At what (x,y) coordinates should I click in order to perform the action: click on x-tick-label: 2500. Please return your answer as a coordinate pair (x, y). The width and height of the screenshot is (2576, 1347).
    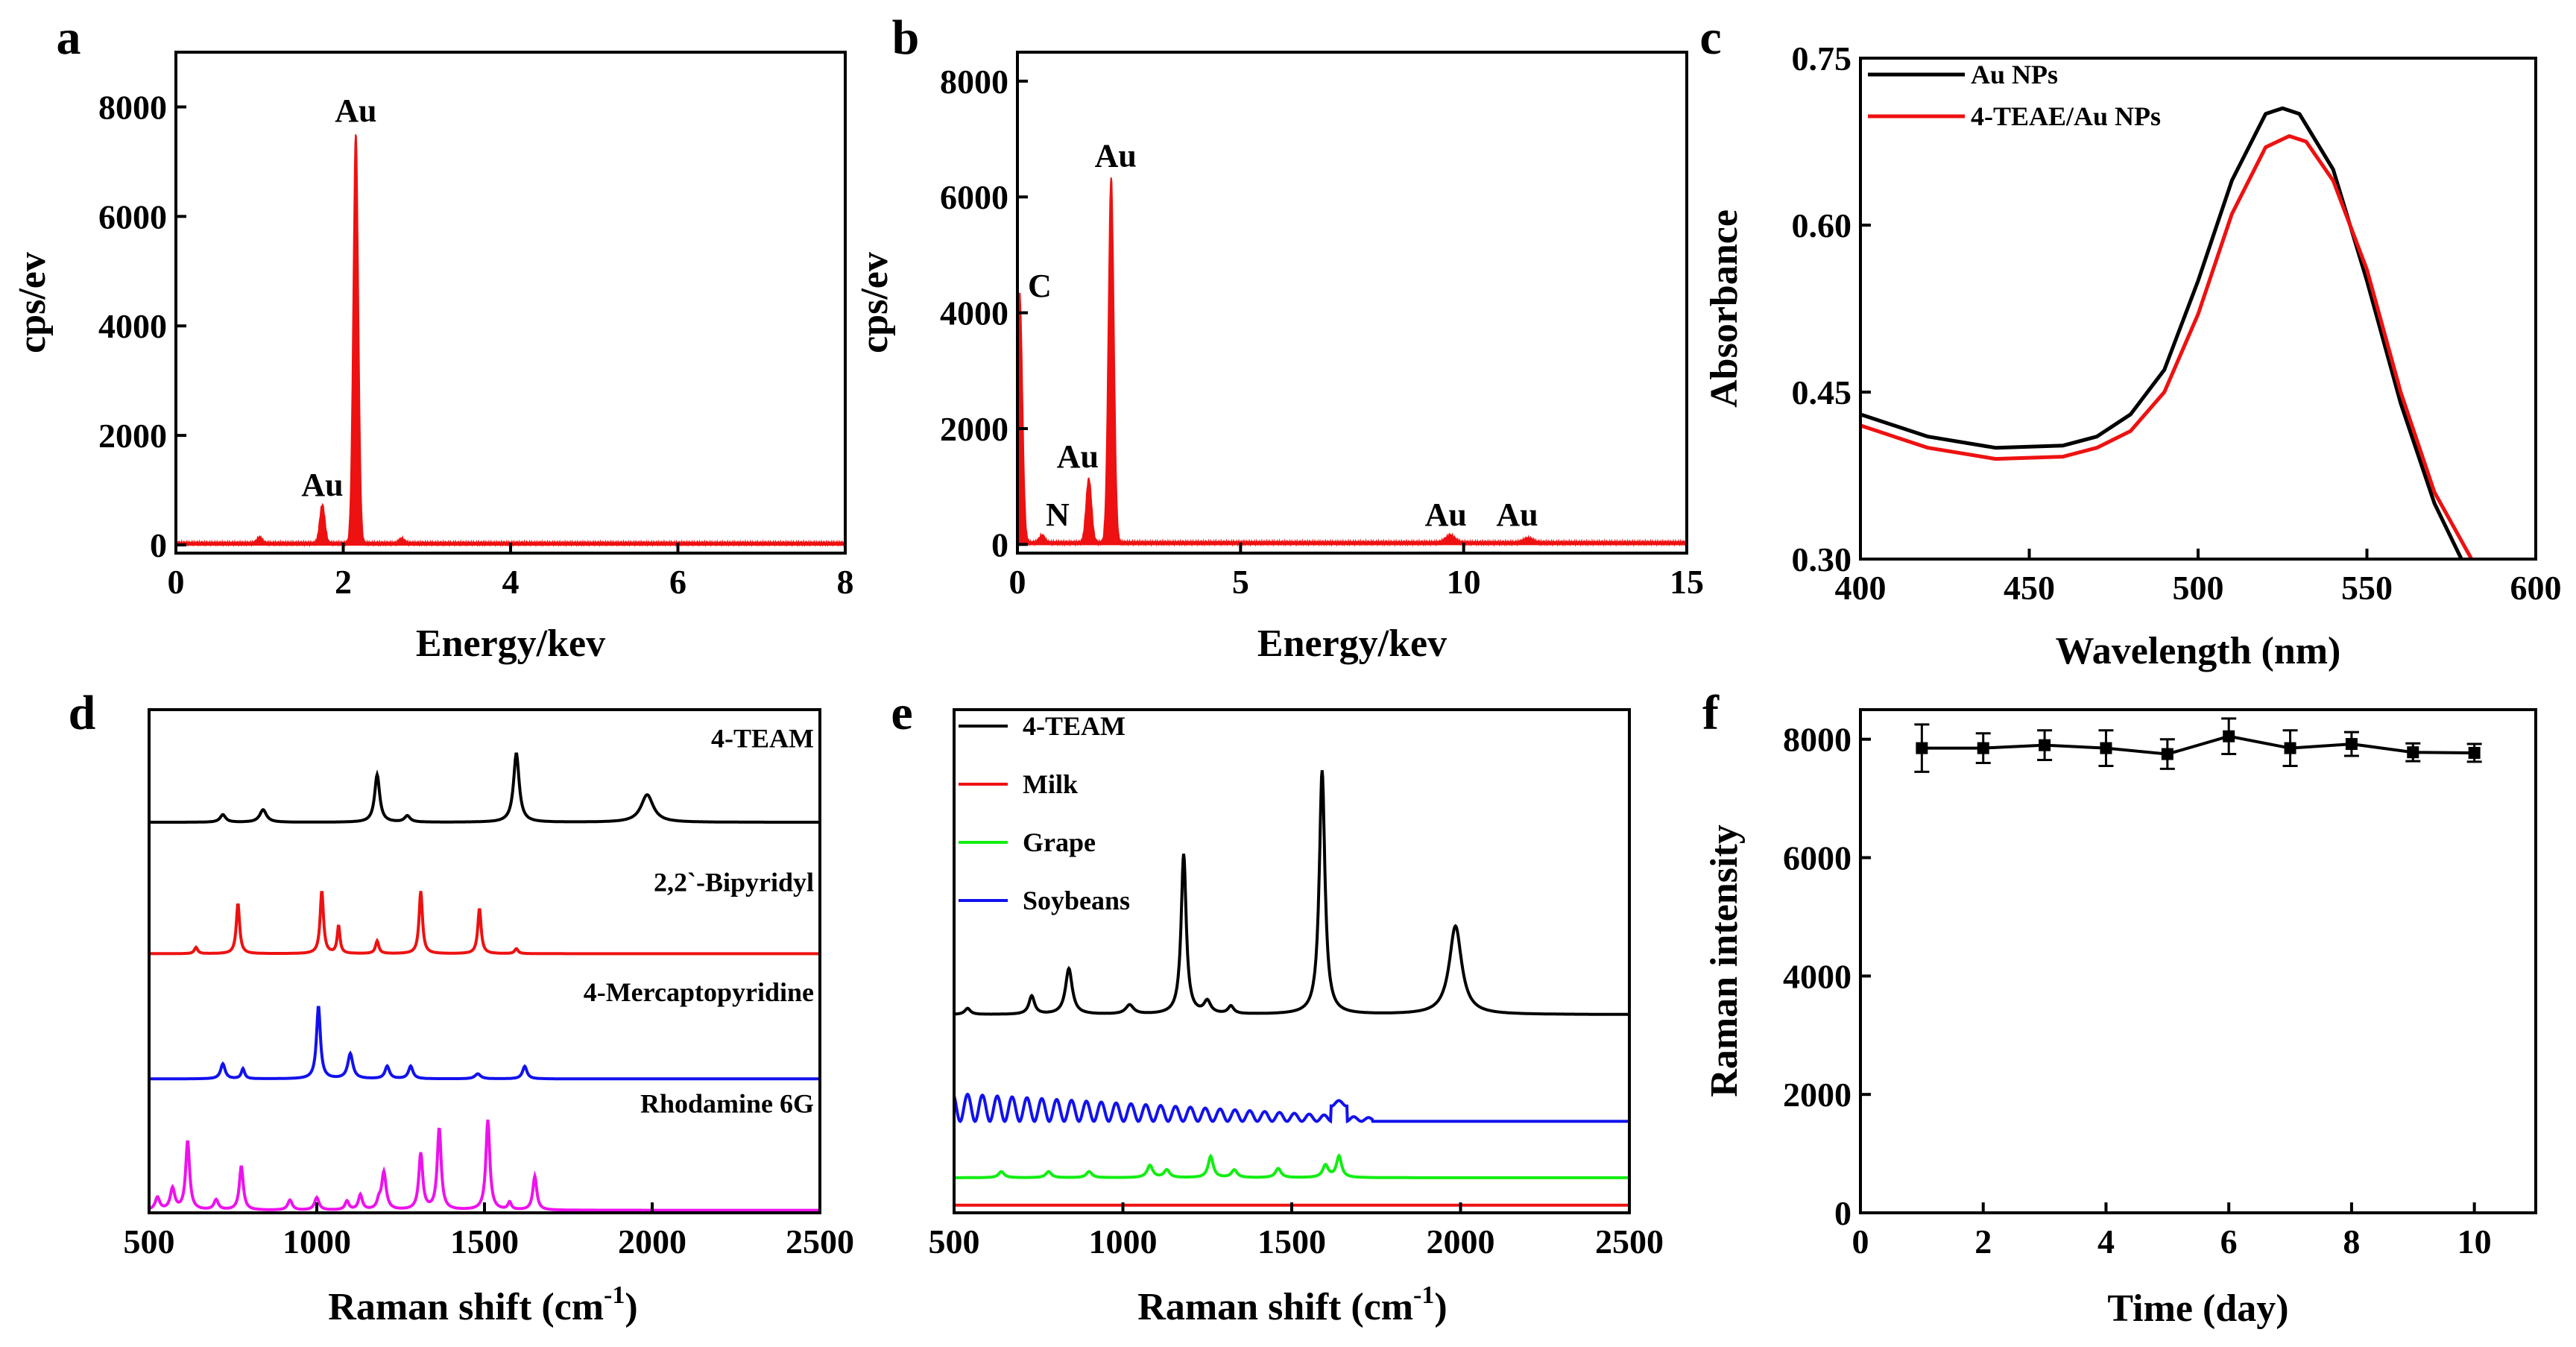
    Looking at the image, I should click on (1630, 1242).